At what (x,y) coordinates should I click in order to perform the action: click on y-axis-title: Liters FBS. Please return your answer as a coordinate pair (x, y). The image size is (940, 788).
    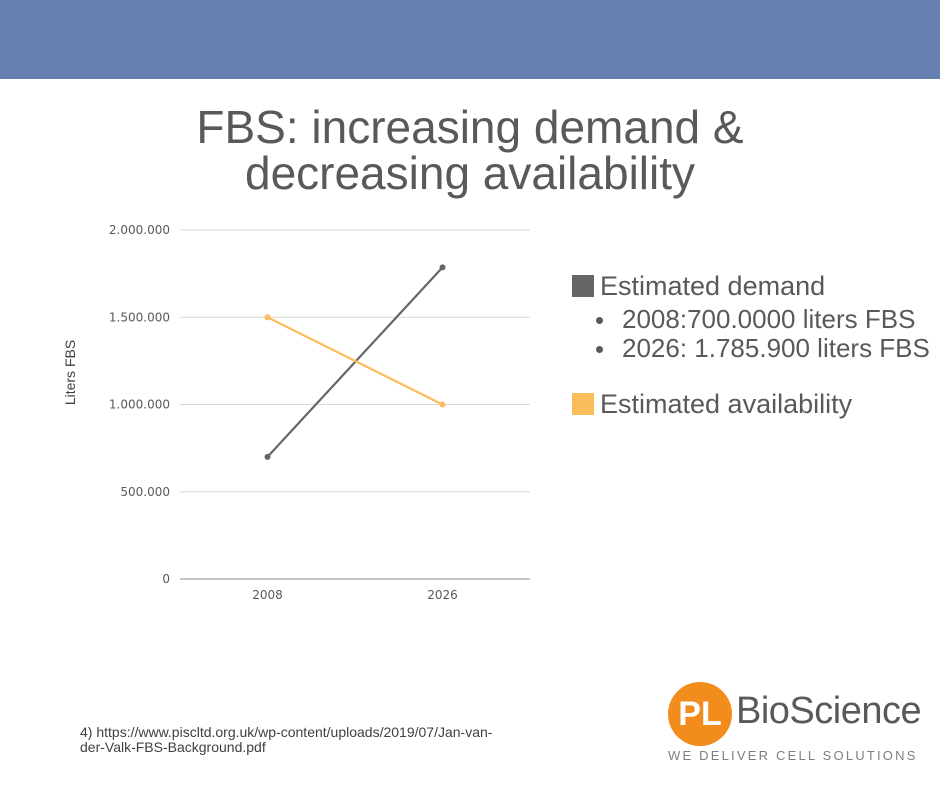
    Looking at the image, I should click on (70, 372).